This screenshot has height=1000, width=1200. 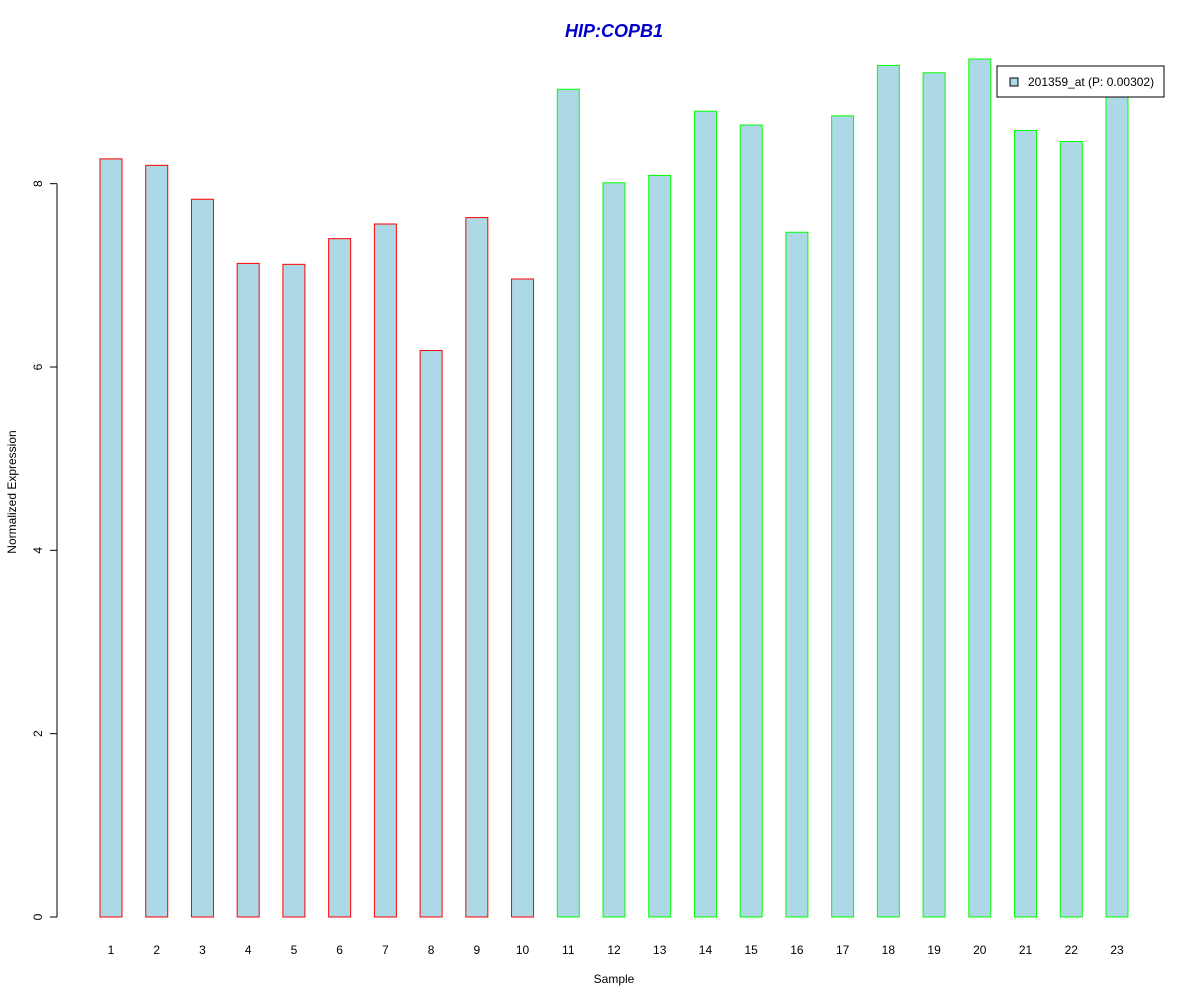 I want to click on y-tick-label: 0, so click(x=38, y=916).